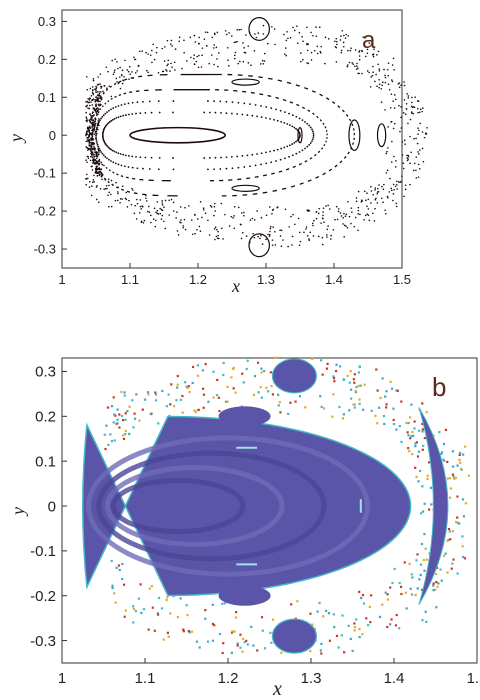 This screenshot has height=700, width=480. What do you see at coordinates (52, 135) in the screenshot?
I see `y-tick-label: 0` at bounding box center [52, 135].